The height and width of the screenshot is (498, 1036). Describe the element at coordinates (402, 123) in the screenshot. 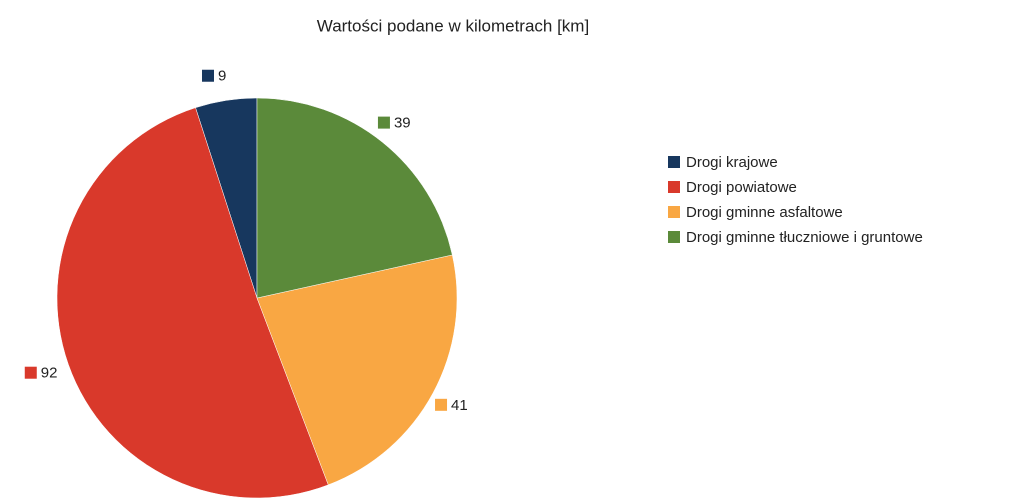

I see `data-label: 39` at that location.